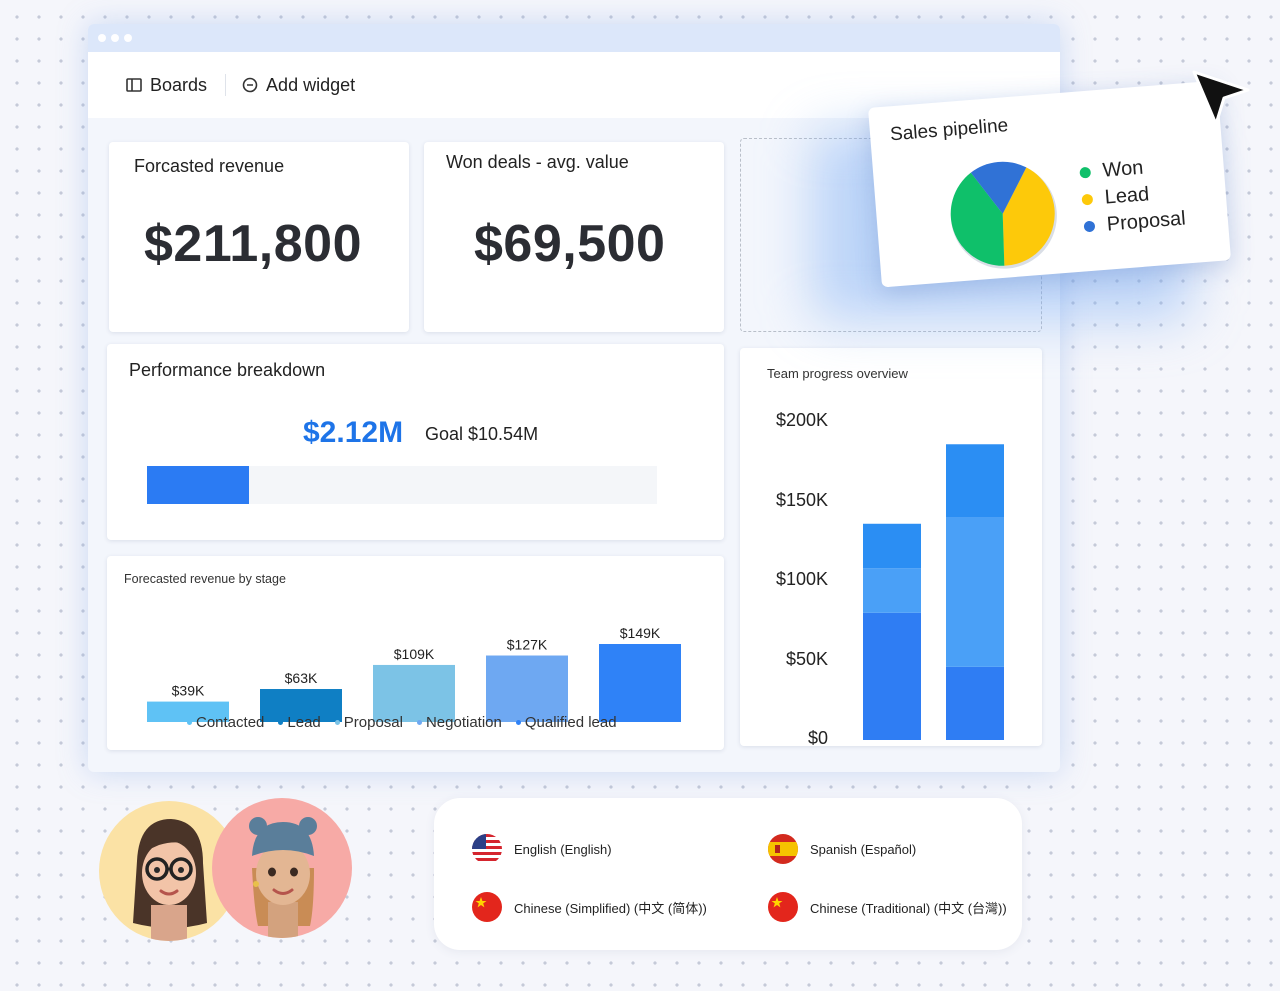 The width and height of the screenshot is (1280, 991). I want to click on add-widget-button: Add widget, so click(298, 85).